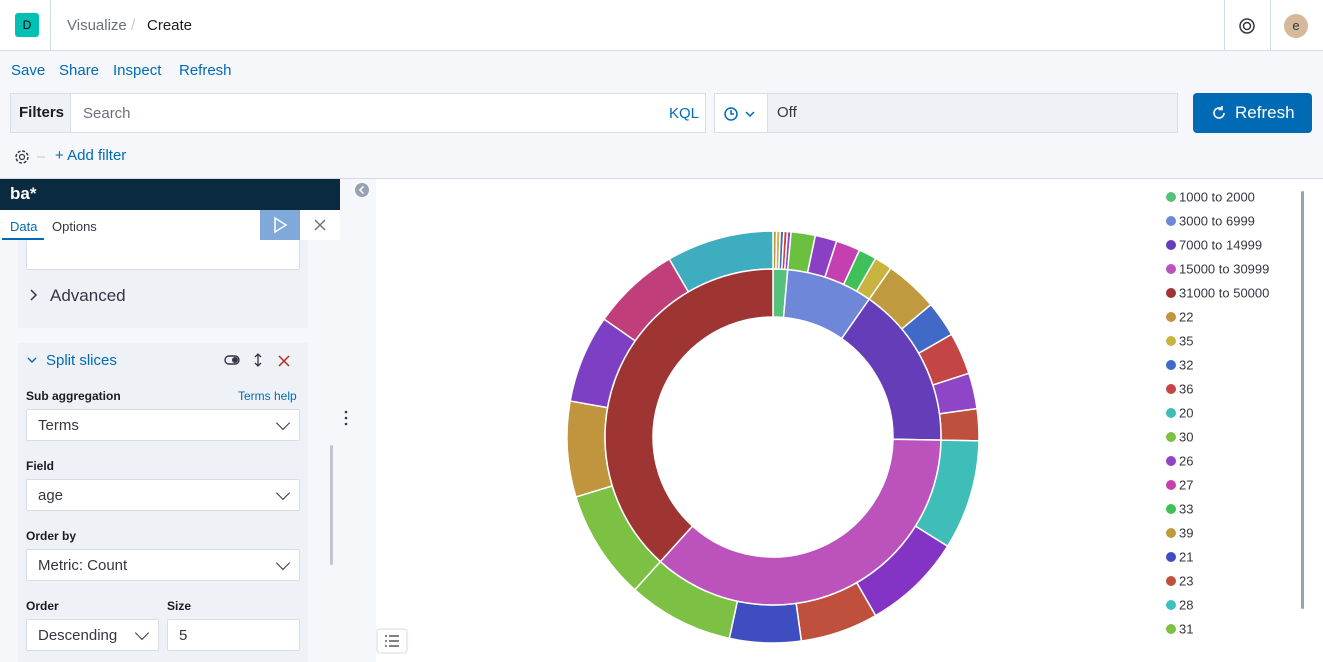 The width and height of the screenshot is (1323, 662). Describe the element at coordinates (73, 396) in the screenshot. I see `sub-aggregation-label: Sub aggregation` at that location.